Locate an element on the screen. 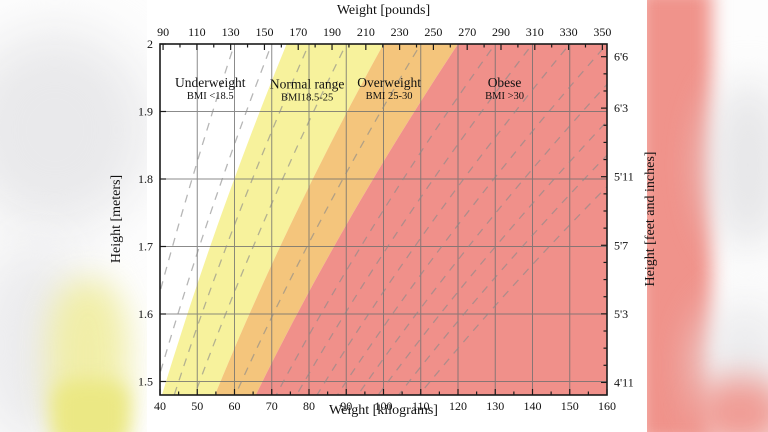  region-label-obese: Obese is located at coordinates (505, 82).